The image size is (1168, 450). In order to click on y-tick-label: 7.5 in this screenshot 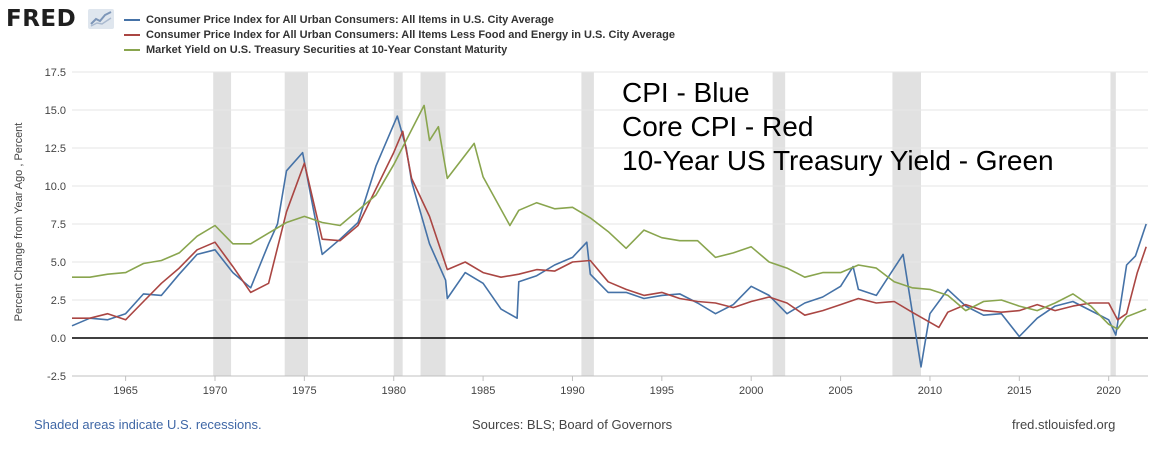, I will do `click(58, 225)`.